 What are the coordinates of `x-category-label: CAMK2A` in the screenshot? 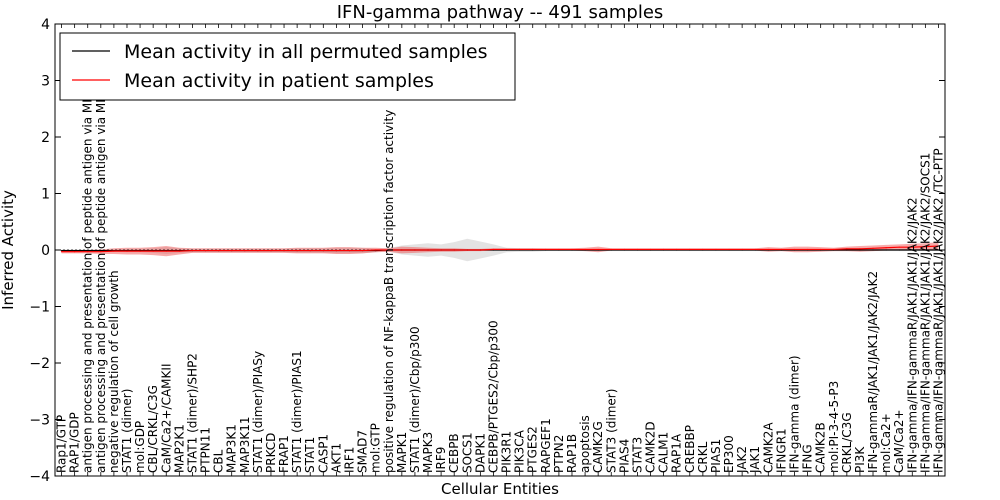 It's located at (768, 447).